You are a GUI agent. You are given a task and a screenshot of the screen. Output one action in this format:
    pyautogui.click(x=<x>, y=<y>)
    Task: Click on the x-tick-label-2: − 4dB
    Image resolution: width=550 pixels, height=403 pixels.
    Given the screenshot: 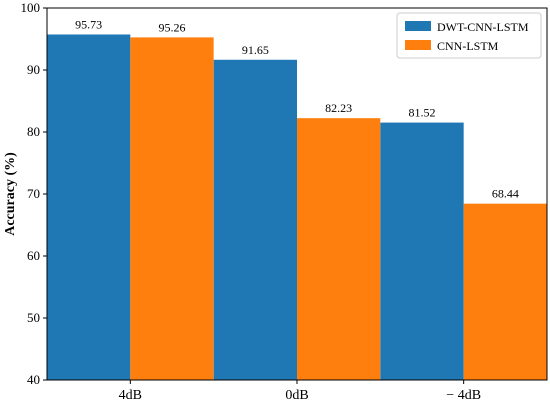 What is the action you would take?
    pyautogui.click(x=463, y=395)
    